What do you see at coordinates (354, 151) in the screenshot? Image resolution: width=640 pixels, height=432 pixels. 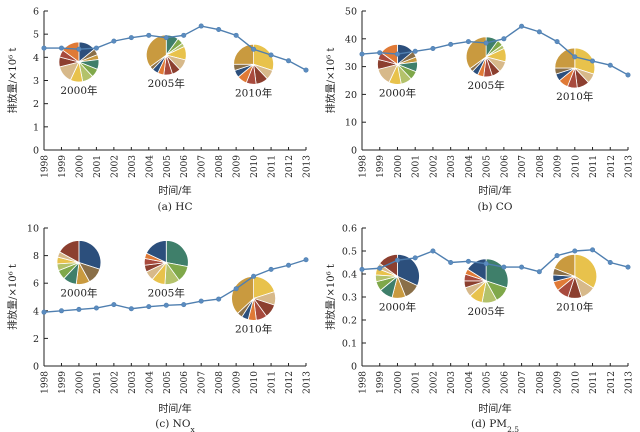 I see `y-tick-label: 0` at bounding box center [354, 151].